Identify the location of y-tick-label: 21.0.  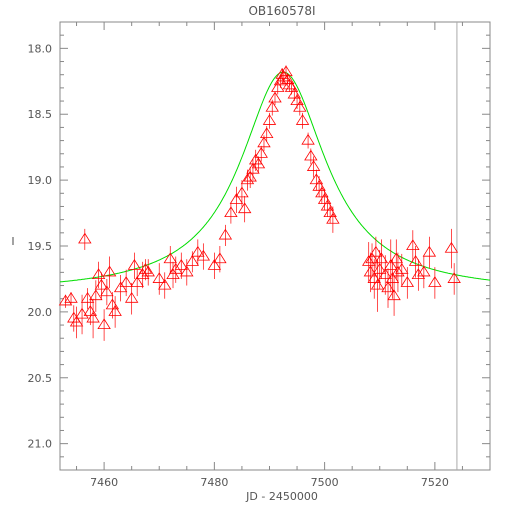
(40, 444).